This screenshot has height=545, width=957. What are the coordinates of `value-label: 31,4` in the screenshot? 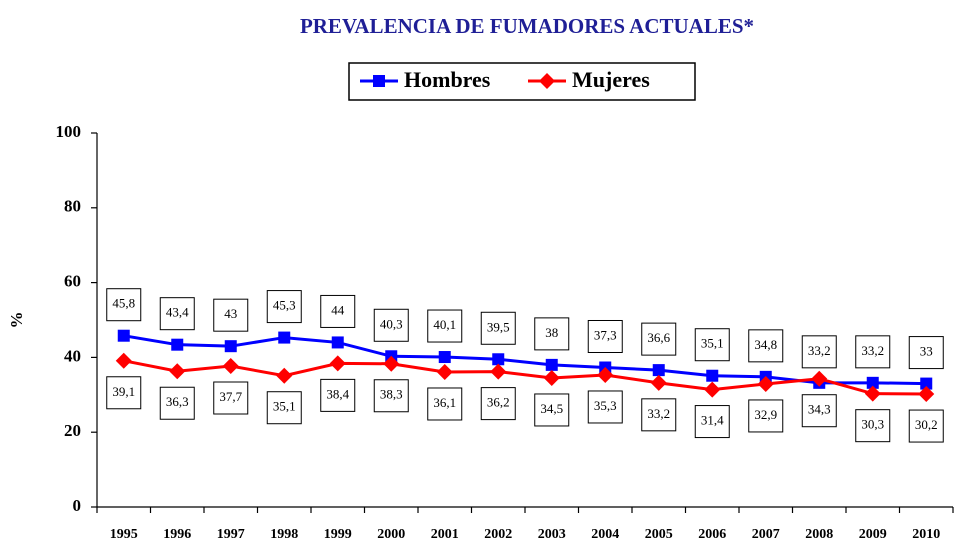 It's located at (712, 420).